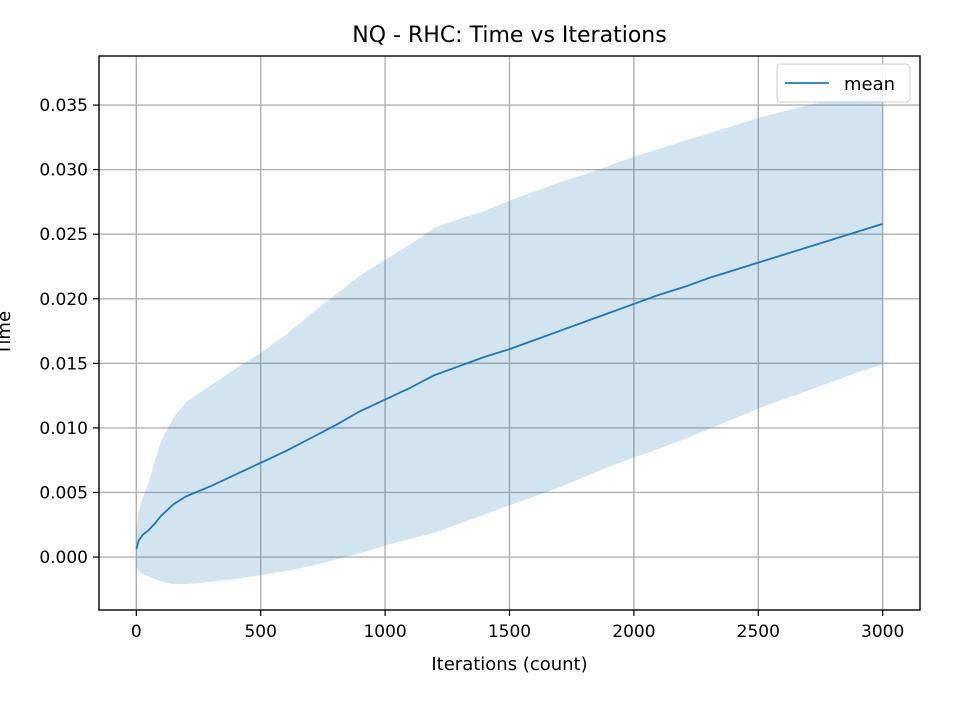 The width and height of the screenshot is (960, 720). I want to click on legend: mean, so click(843, 83).